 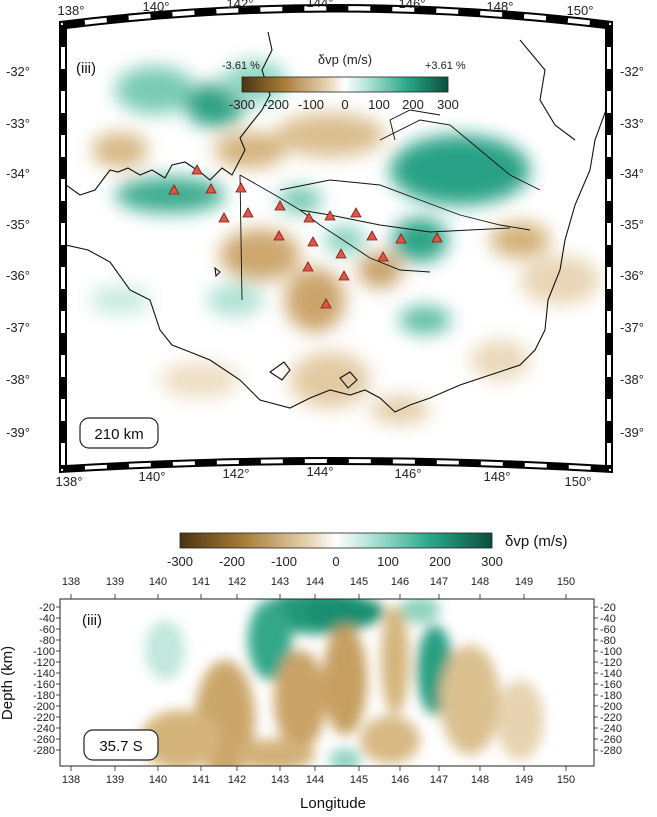 I want to click on depth-right-280: -280, so click(x=611, y=751).